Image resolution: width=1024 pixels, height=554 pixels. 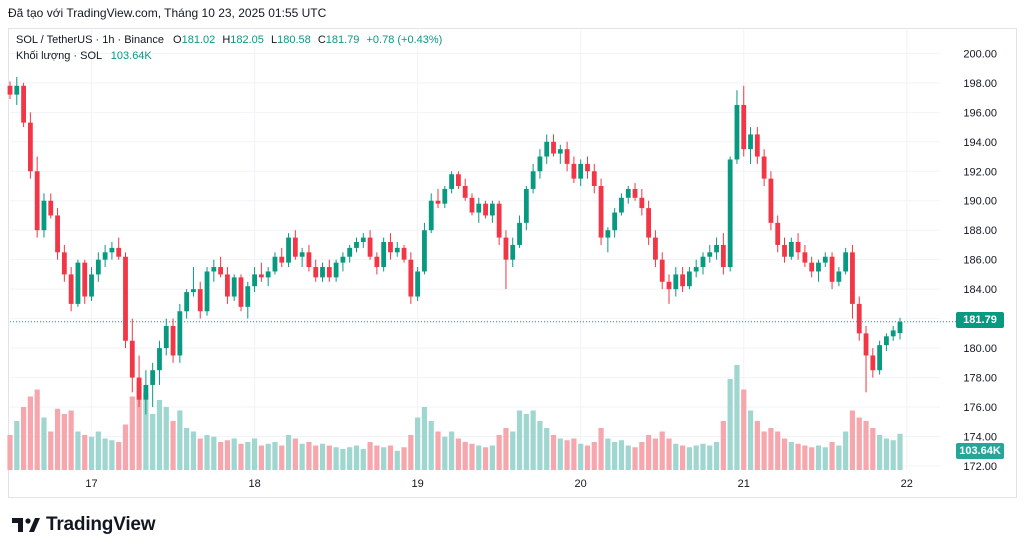 What do you see at coordinates (226, 40) in the screenshot?
I see `legend-high-label: H` at bounding box center [226, 40].